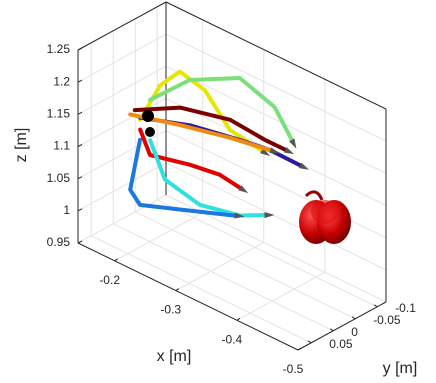  I want to click on y-tick-label: 0, so click(354, 332).